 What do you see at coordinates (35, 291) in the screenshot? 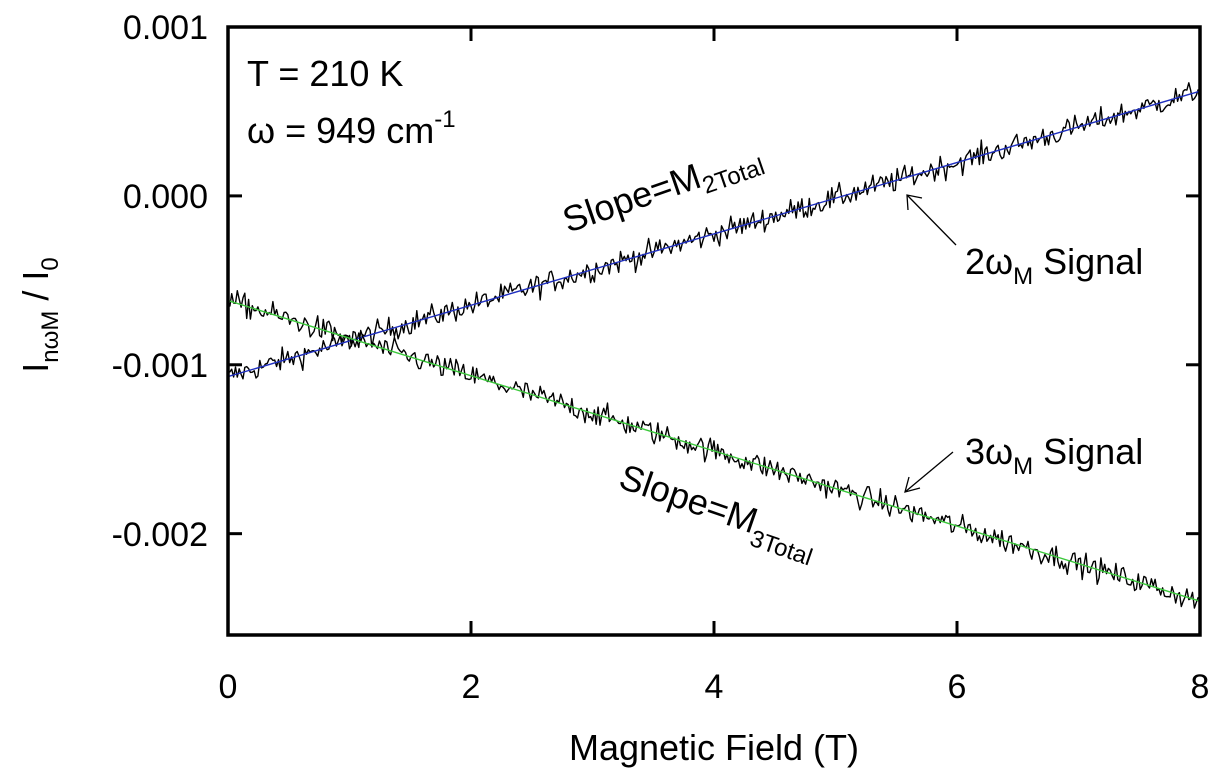
I see `y-axis-title-rest: / I` at bounding box center [35, 291].